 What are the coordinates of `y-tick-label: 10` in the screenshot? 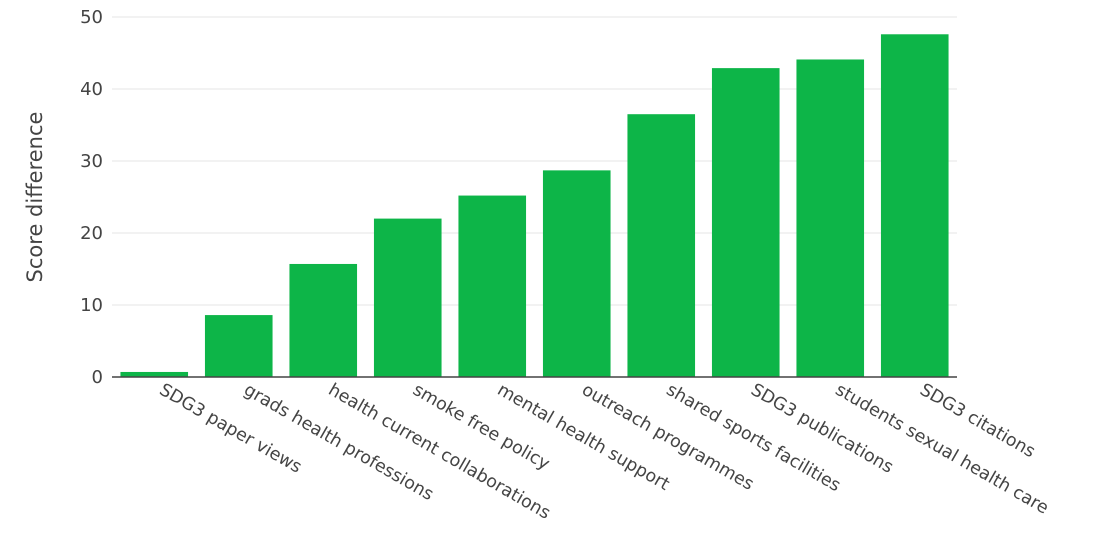 It's located at (91, 305).